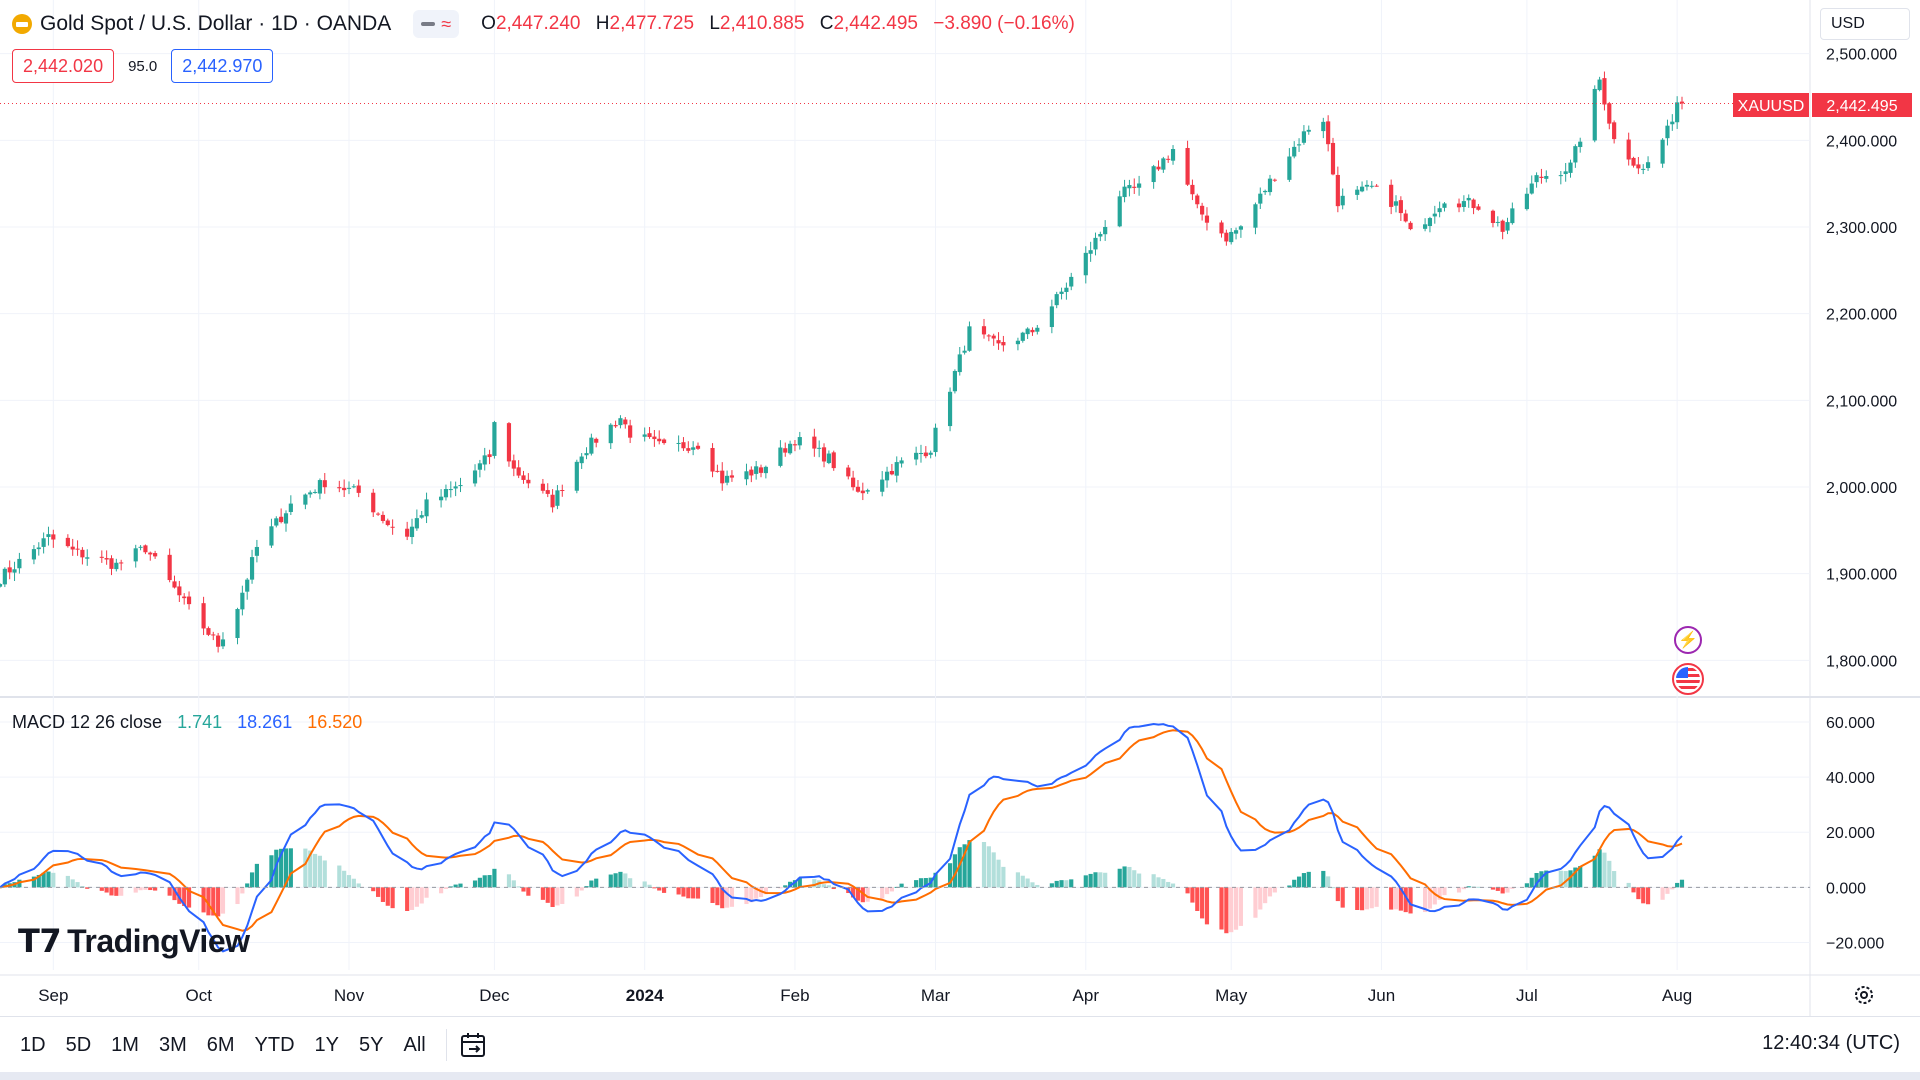 This screenshot has height=1080, width=1920. What do you see at coordinates (1688, 679) in the screenshot?
I see `us-flag-event-icon` at bounding box center [1688, 679].